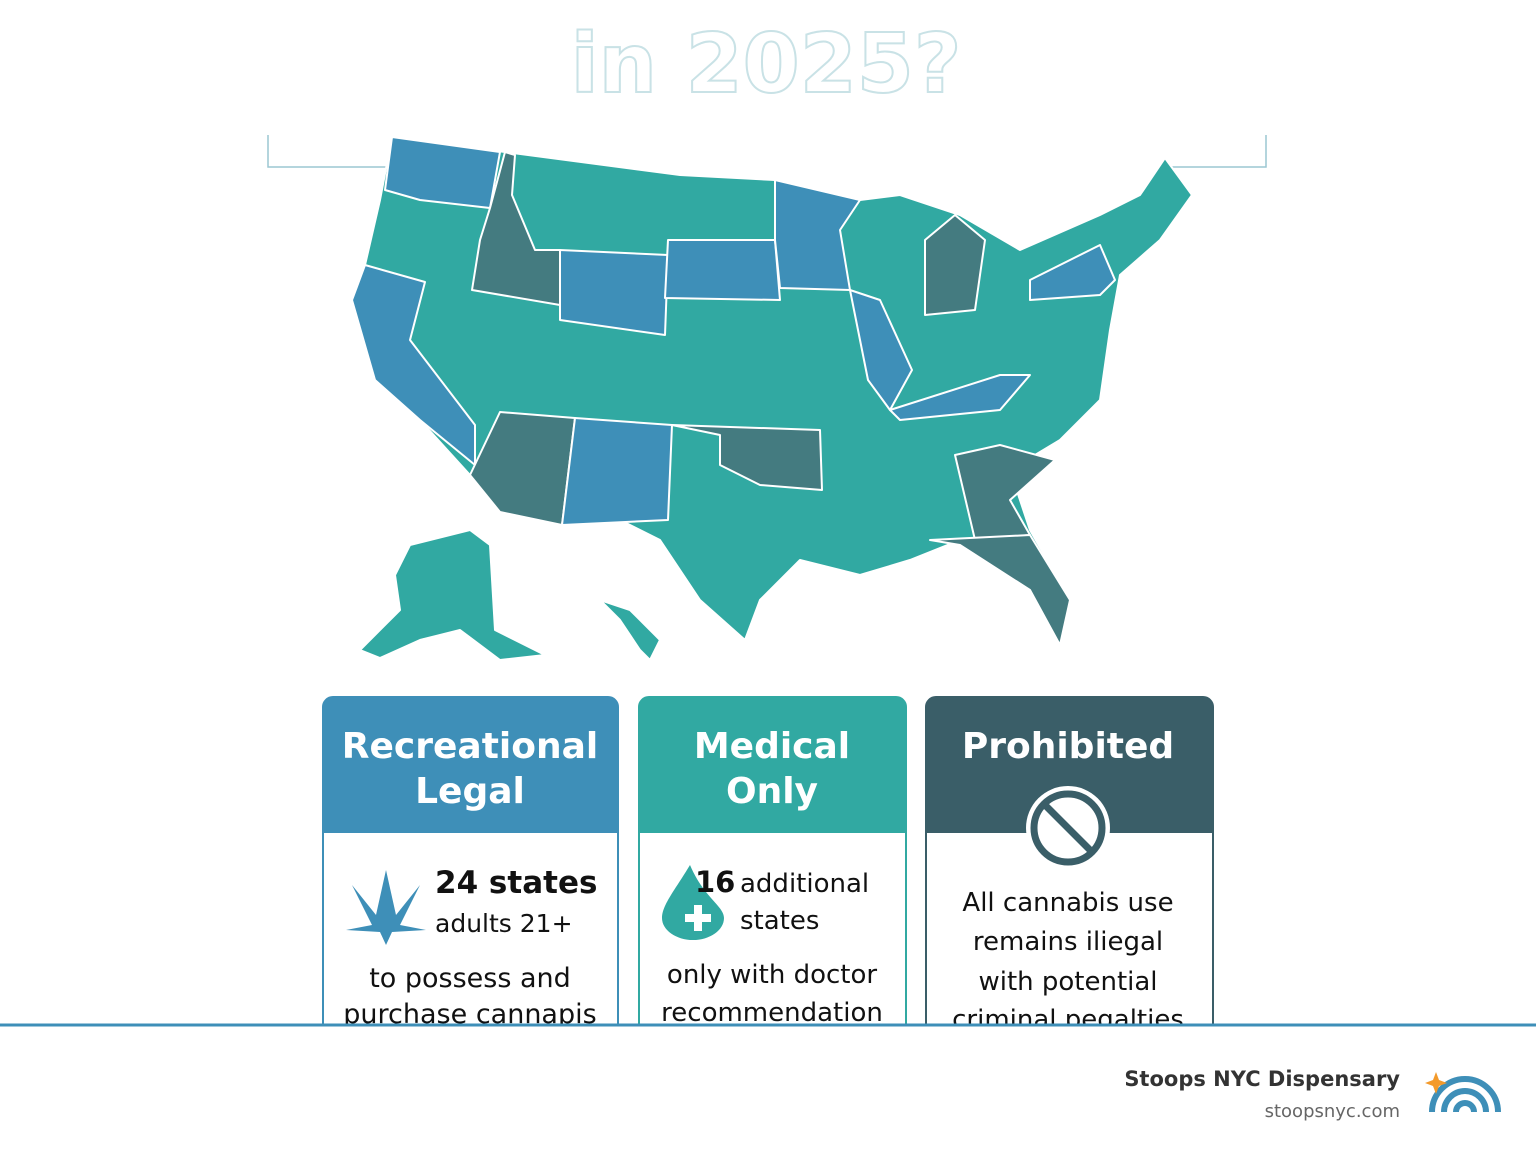  What do you see at coordinates (1068, 746) in the screenshot?
I see `card-heading: Prohibited` at bounding box center [1068, 746].